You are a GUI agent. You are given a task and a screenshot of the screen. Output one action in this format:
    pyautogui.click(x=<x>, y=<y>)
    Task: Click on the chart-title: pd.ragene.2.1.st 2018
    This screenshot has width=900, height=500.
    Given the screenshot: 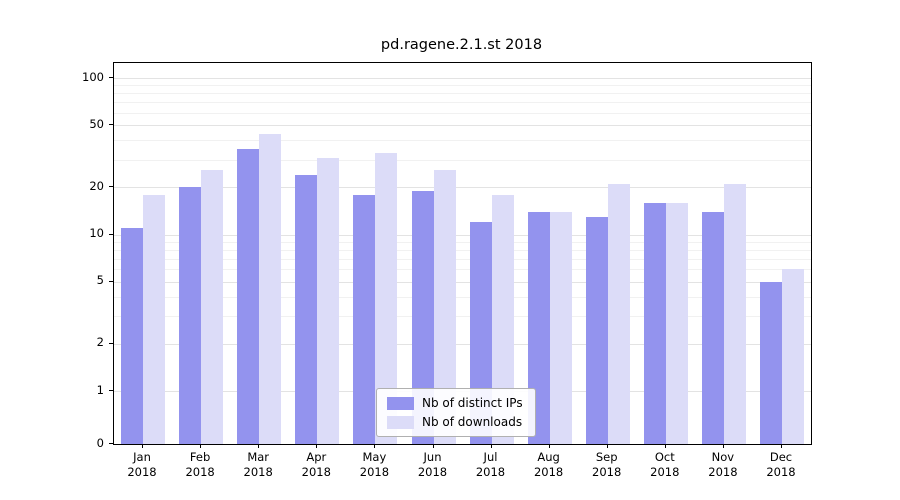 What is the action you would take?
    pyautogui.click(x=461, y=45)
    